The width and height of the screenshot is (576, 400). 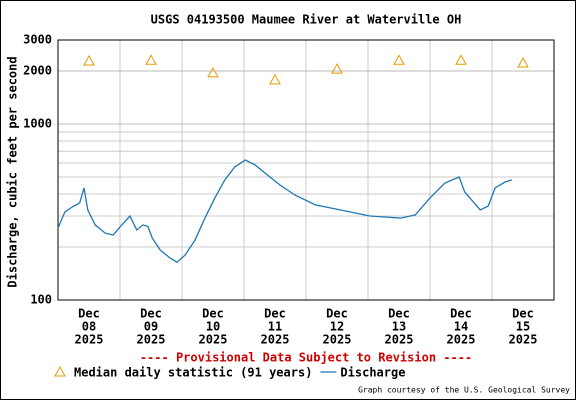 What do you see at coordinates (89, 327) in the screenshot?
I see `x-tick-label: 08` at bounding box center [89, 327].